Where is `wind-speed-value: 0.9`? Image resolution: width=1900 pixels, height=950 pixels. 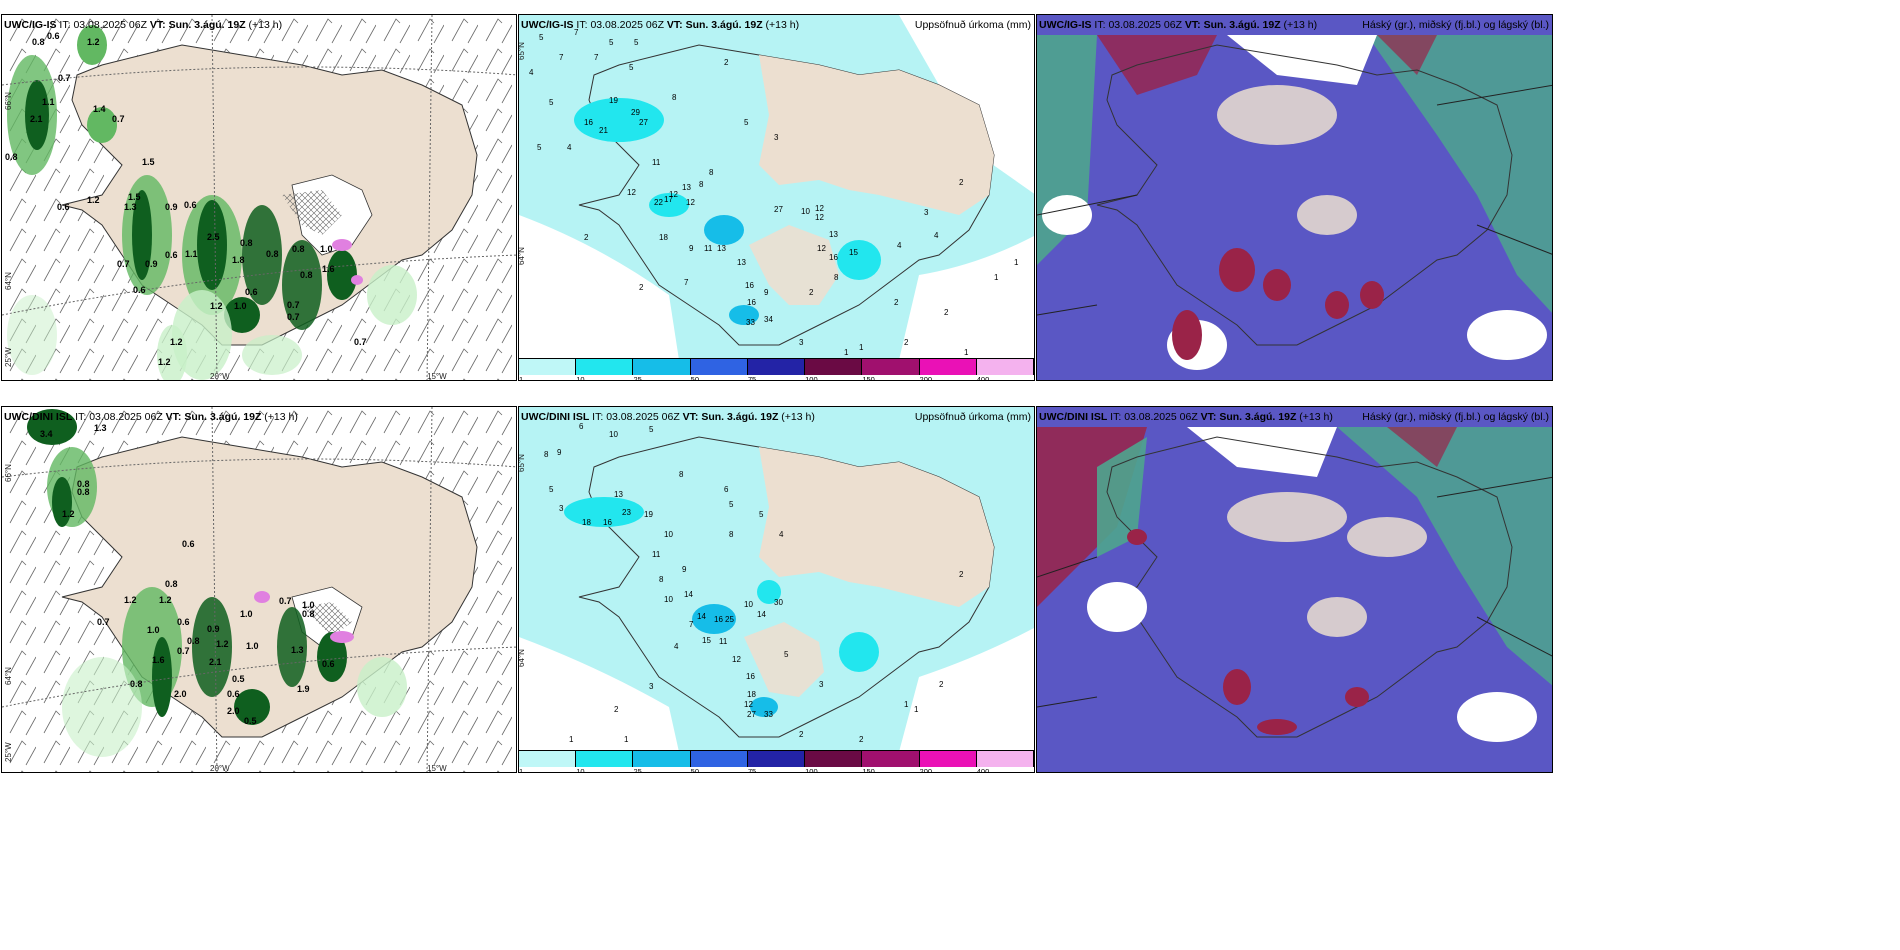 wind-speed-value: 0.9 is located at coordinates (213, 629).